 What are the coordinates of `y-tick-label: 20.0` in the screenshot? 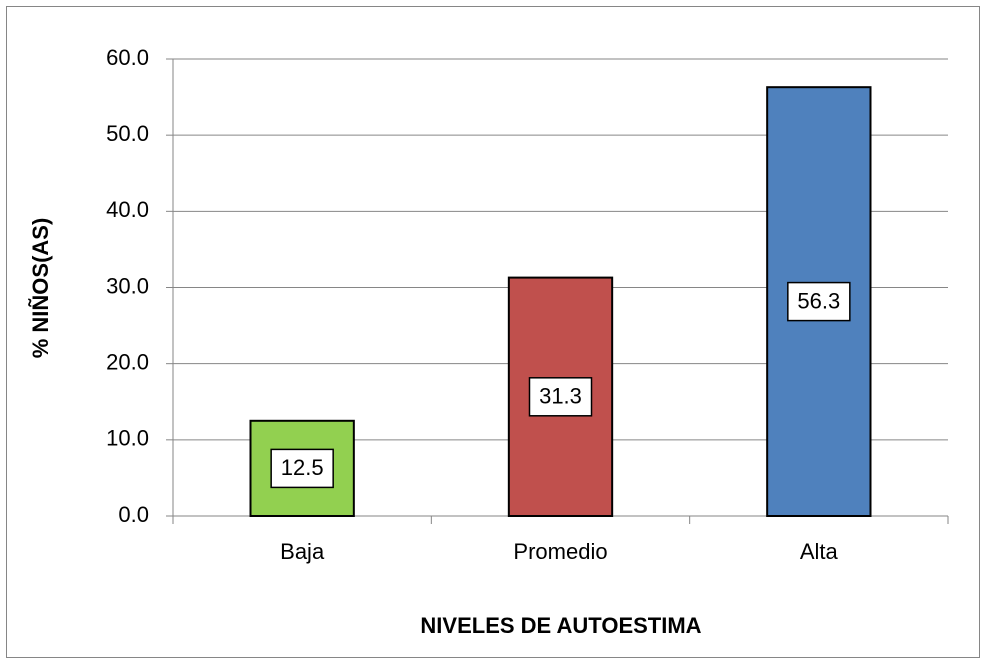 It's located at (127, 361).